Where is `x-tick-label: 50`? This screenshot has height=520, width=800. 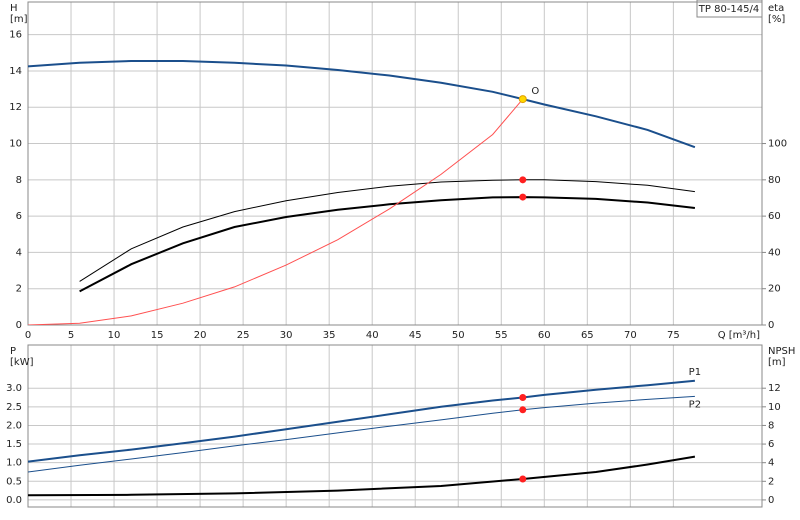
x-tick-label: 50 is located at coordinates (458, 335).